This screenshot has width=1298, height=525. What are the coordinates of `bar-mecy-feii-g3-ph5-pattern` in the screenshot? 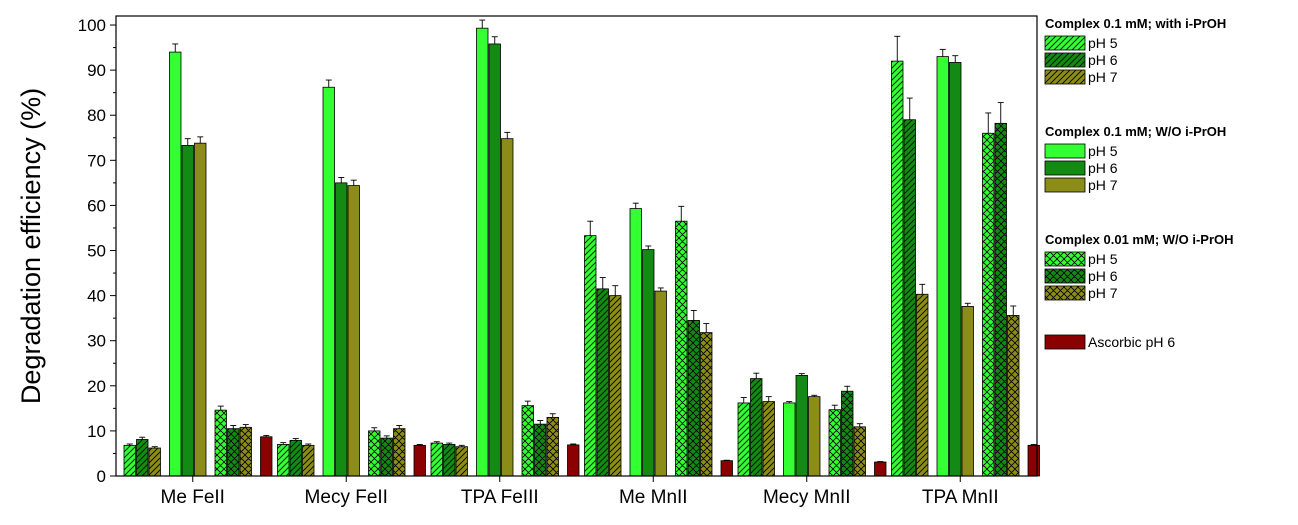 It's located at (374, 453).